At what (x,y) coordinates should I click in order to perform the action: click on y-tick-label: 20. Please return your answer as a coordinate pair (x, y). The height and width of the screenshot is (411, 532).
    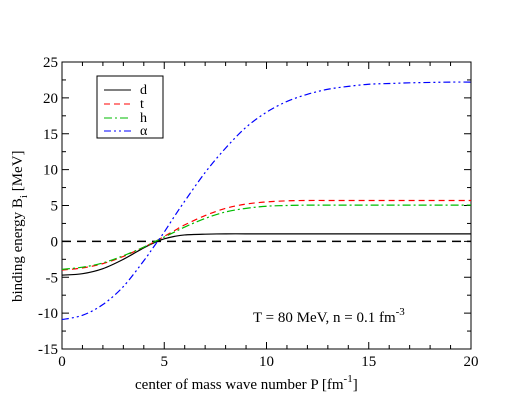
    Looking at the image, I should click on (50, 99).